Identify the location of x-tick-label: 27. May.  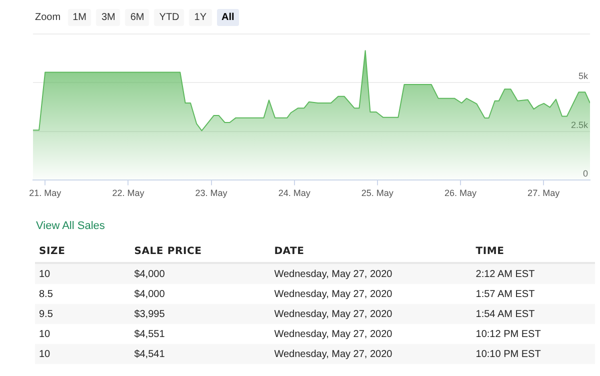
(544, 193).